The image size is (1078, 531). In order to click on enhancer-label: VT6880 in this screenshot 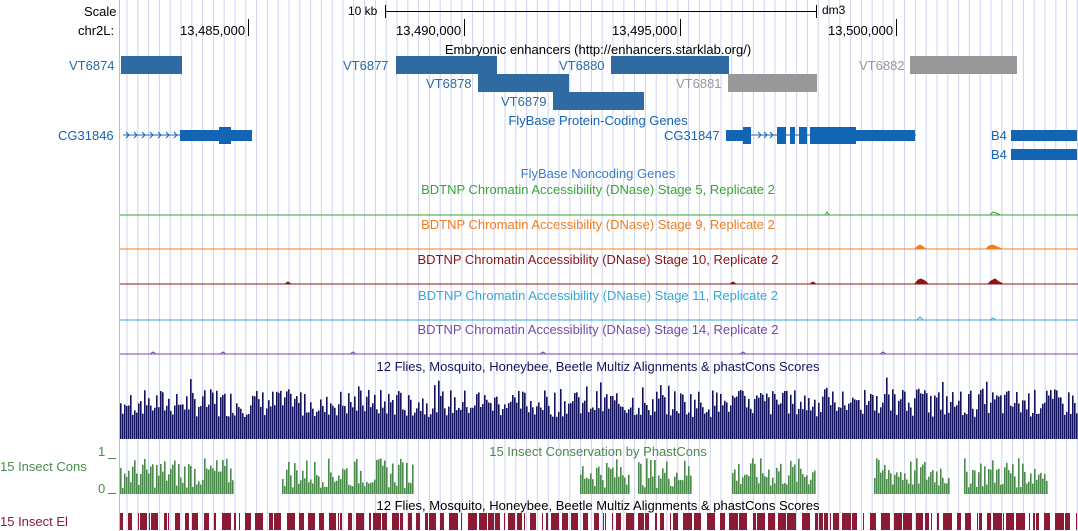, I will do `click(582, 65)`.